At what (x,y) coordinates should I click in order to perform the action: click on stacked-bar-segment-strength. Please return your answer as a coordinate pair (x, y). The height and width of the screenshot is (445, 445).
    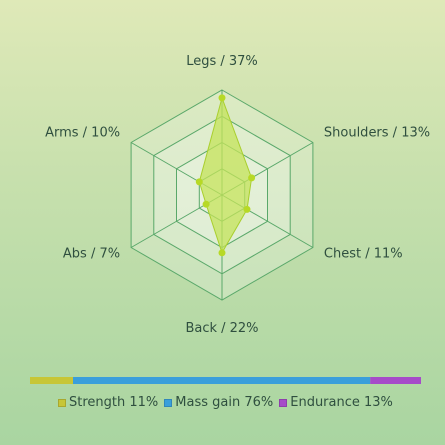
    Looking at the image, I should click on (51, 380).